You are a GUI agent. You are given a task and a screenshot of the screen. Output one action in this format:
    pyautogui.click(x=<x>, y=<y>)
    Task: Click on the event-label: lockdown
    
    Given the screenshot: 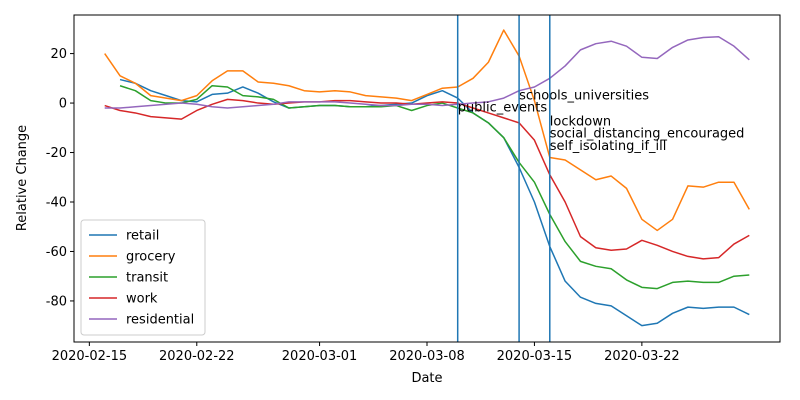 What is the action you would take?
    pyautogui.click(x=580, y=121)
    